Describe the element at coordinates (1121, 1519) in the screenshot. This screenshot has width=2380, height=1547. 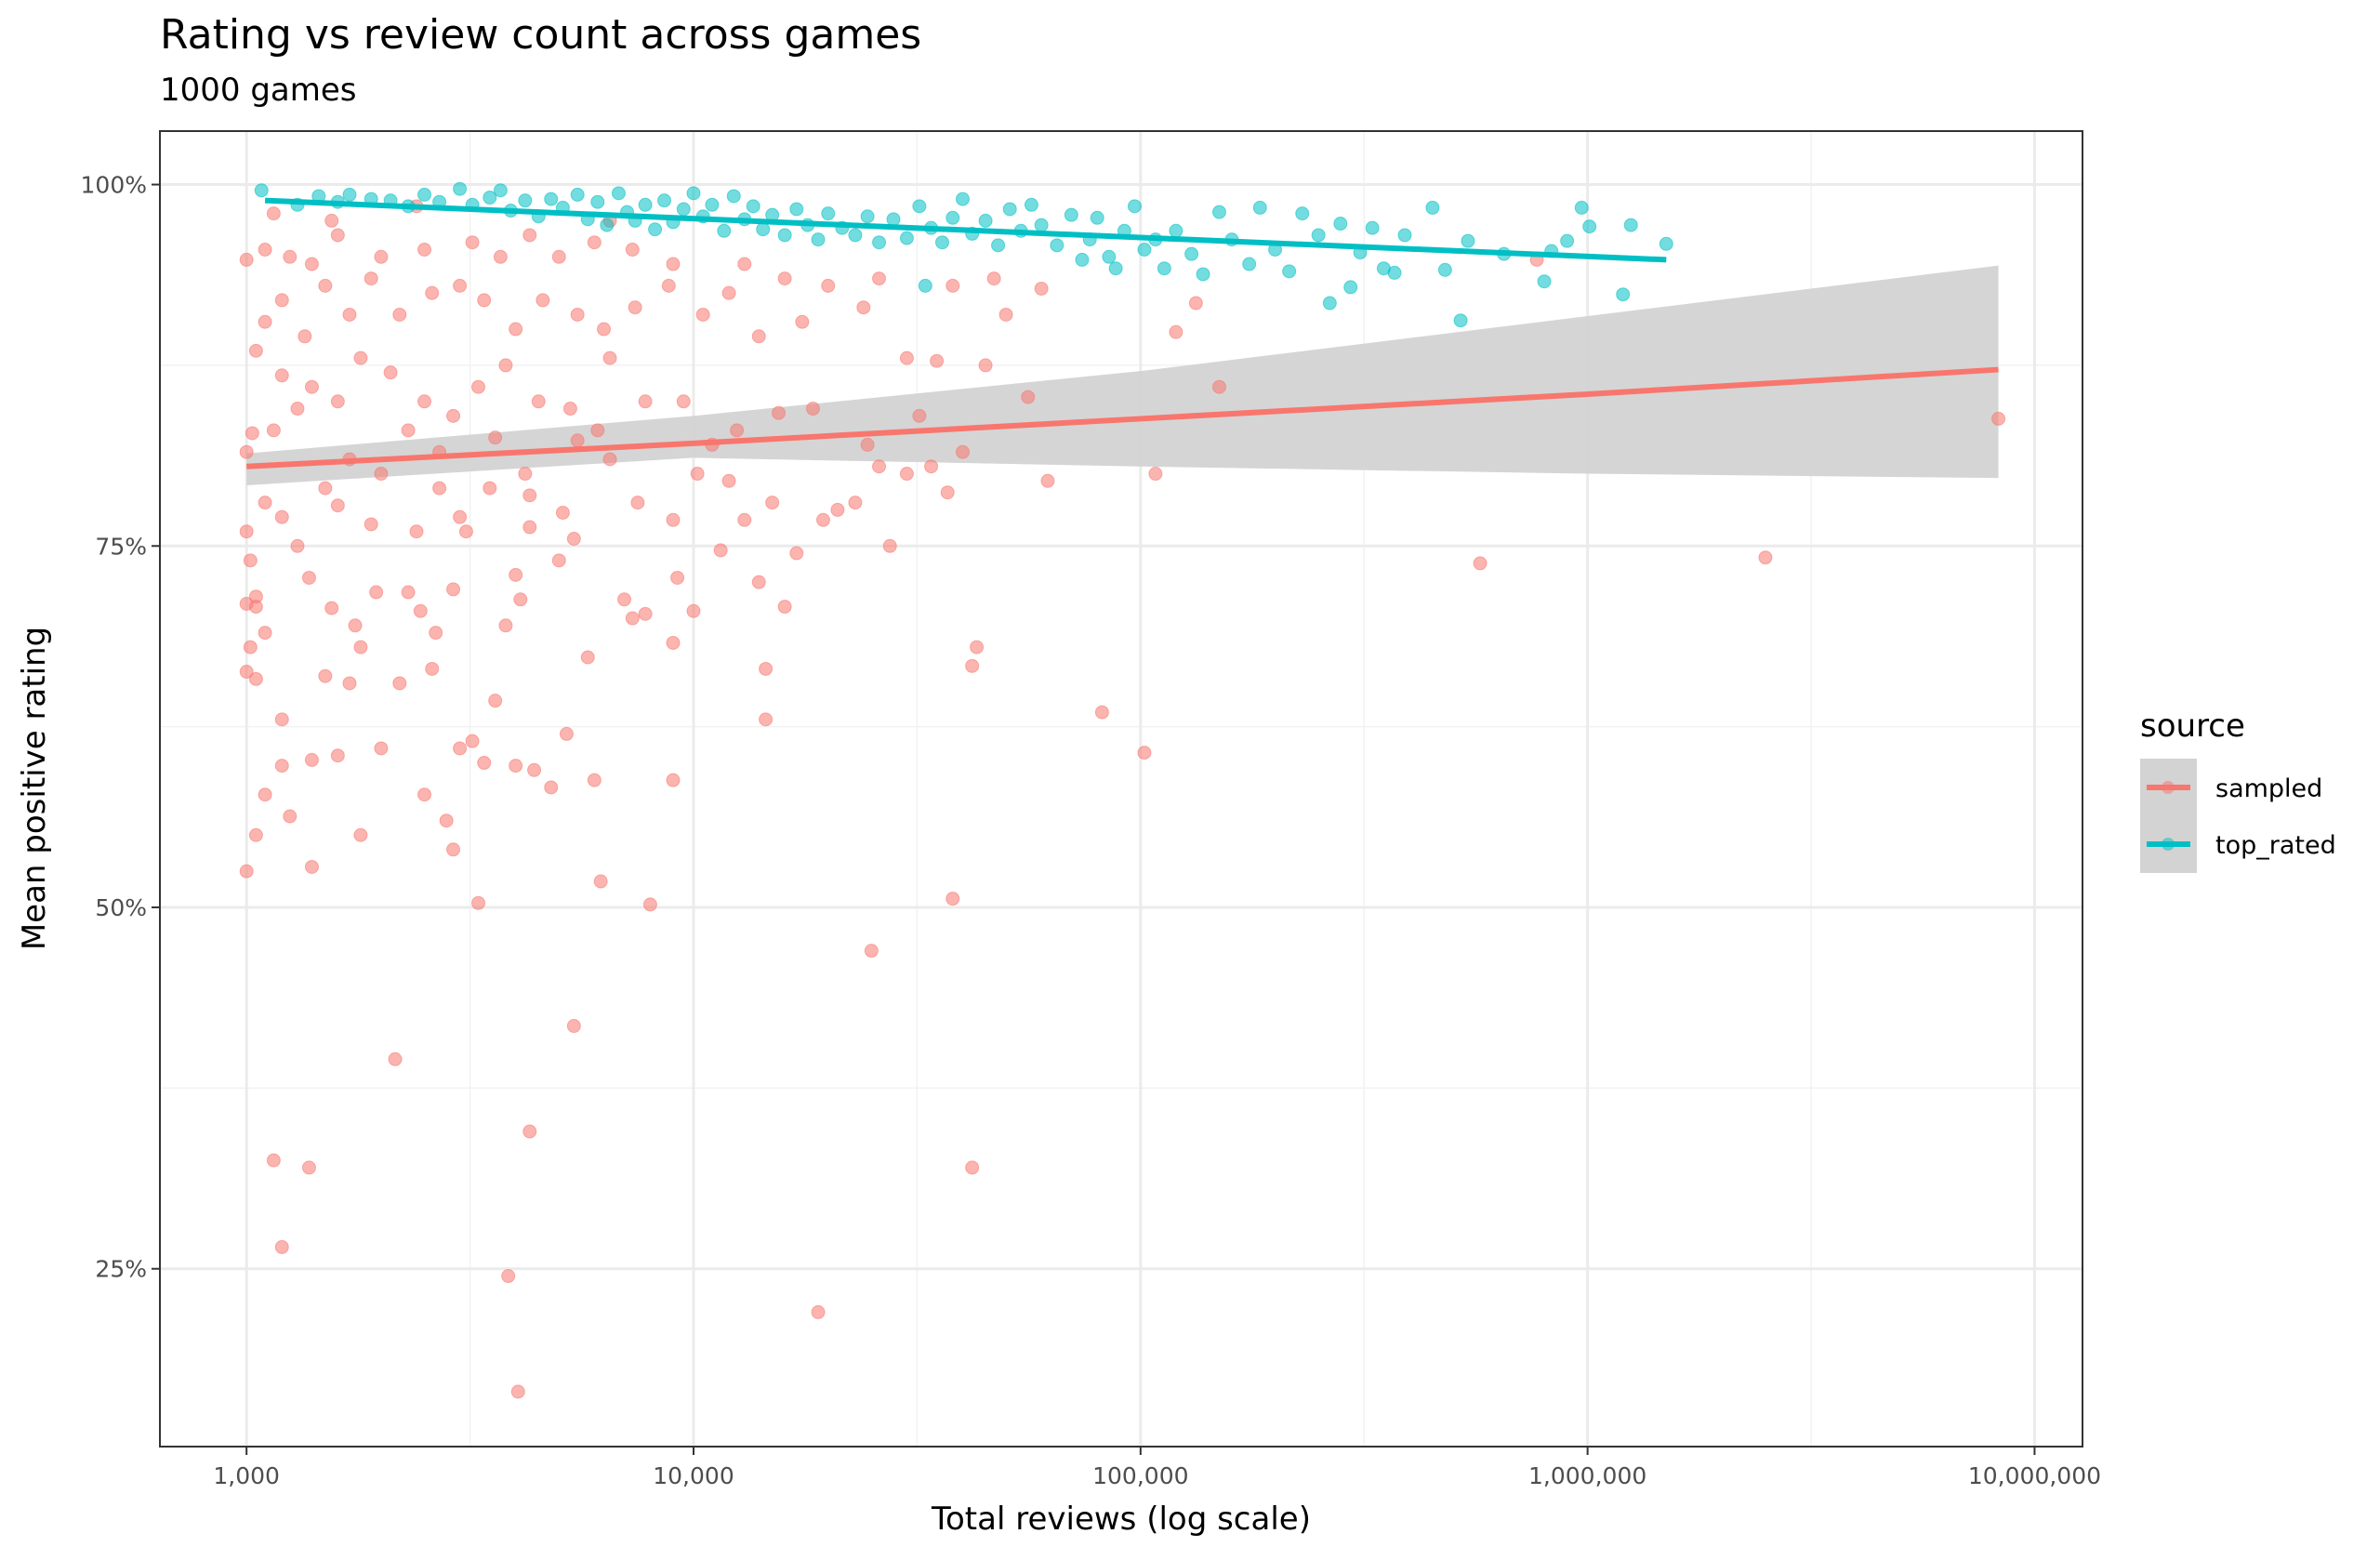
I see `x-axis-title: Total reviews (log scale)` at that location.